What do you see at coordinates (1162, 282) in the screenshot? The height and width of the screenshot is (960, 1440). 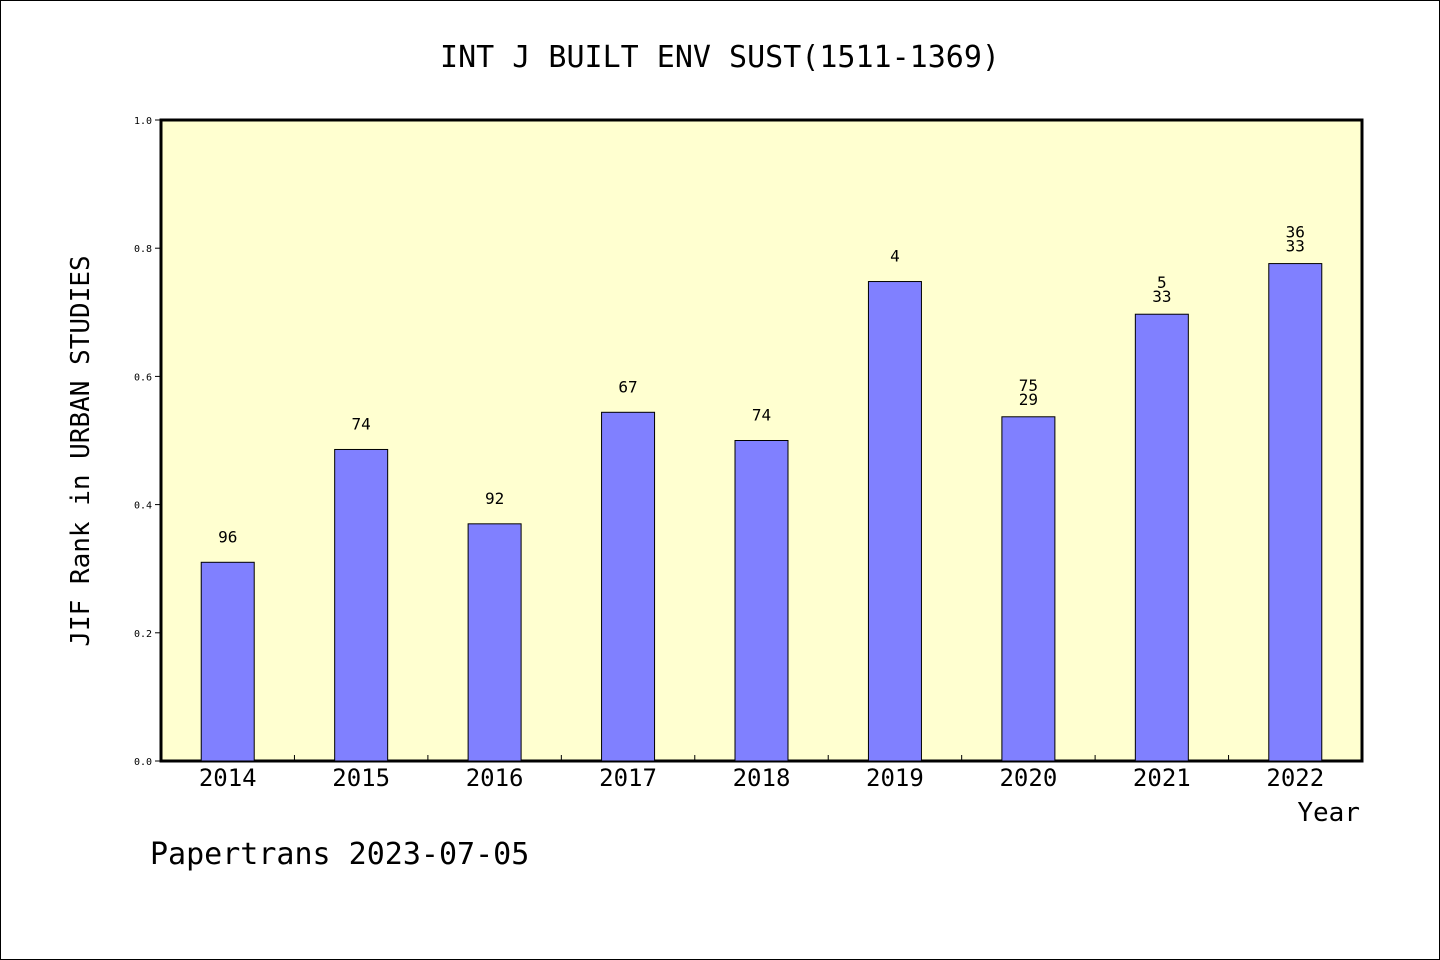 I see `data-label: 5` at bounding box center [1162, 282].